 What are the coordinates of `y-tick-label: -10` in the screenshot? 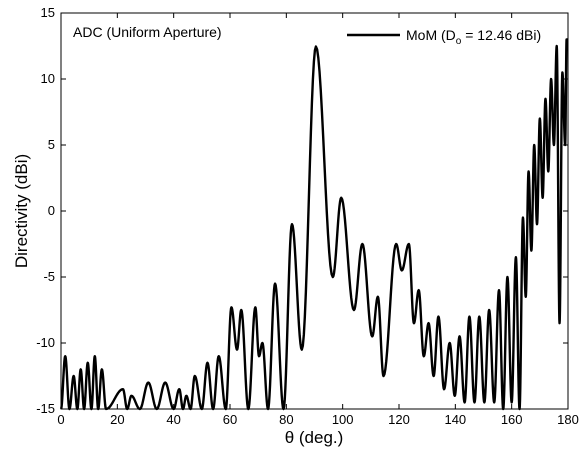 It's located at (45, 342).